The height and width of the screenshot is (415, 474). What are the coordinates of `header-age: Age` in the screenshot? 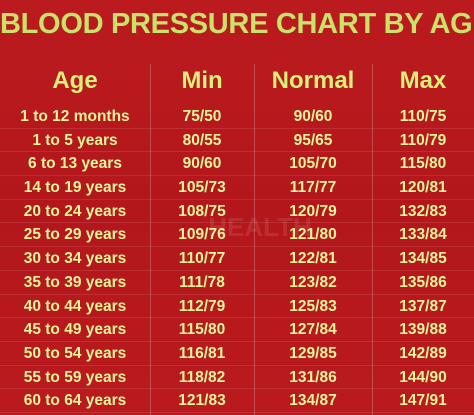 It's located at (75, 80).